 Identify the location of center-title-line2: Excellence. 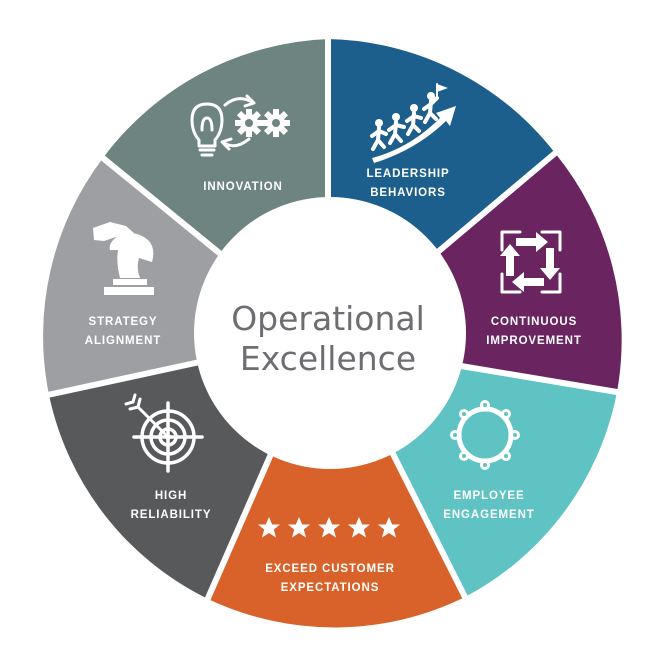
(328, 358).